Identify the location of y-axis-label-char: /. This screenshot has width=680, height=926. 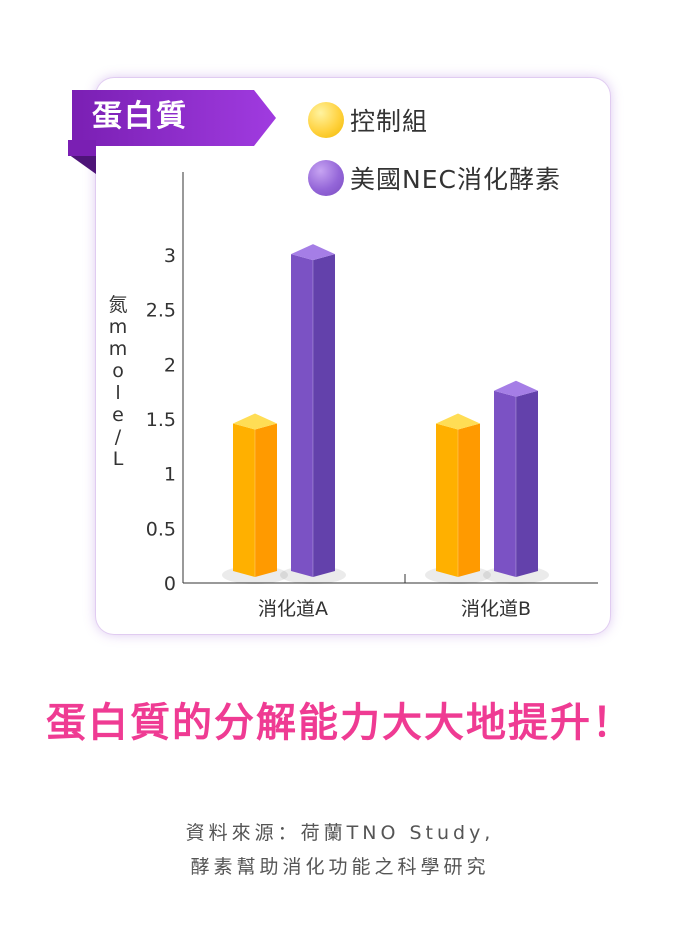
(118, 437).